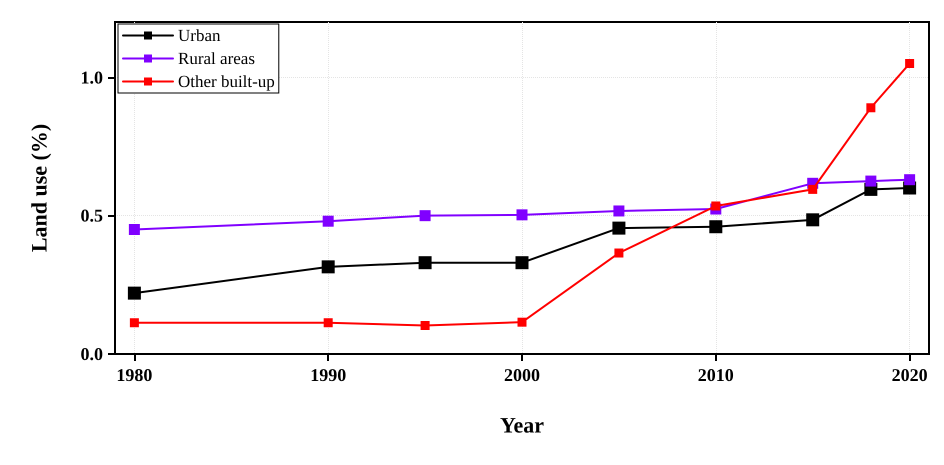 Image resolution: width=944 pixels, height=465 pixels. I want to click on legend-label: Urban, so click(199, 35).